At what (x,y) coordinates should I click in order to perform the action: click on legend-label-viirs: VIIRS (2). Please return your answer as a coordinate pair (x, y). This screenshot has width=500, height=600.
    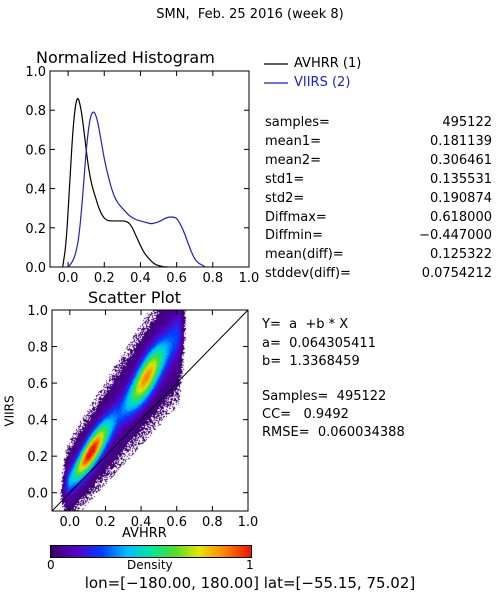
    Looking at the image, I should click on (322, 82).